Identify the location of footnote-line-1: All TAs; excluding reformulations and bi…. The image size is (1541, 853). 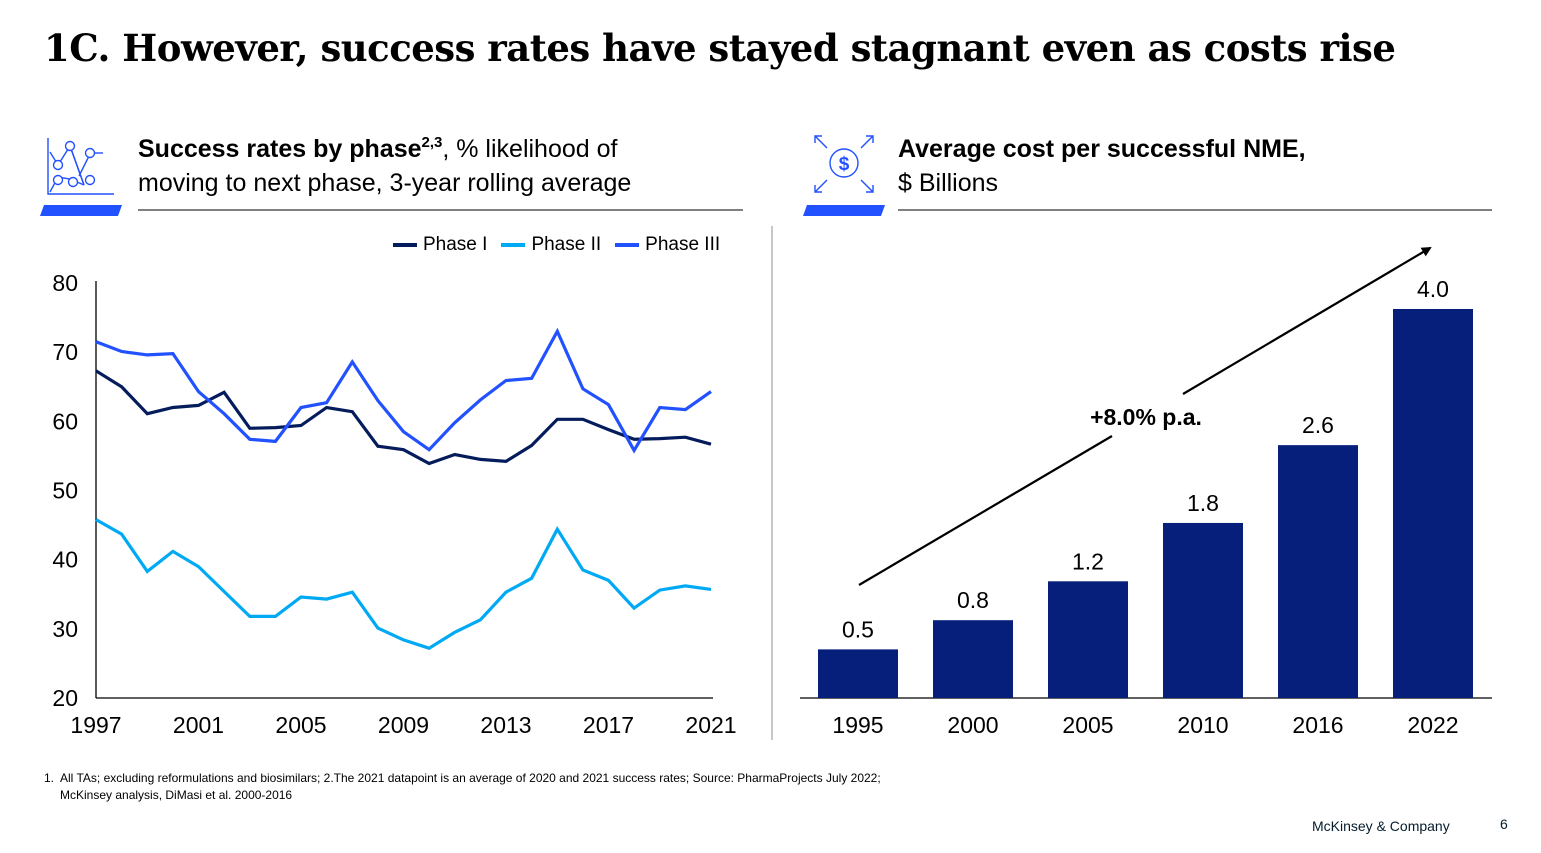
(470, 778).